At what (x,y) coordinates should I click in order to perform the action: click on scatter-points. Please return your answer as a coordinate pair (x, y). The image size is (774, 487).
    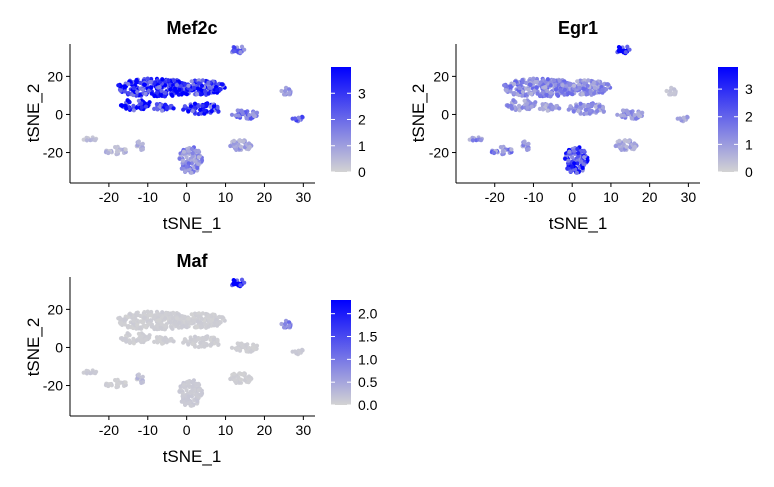
    Looking at the image, I should click on (193, 342).